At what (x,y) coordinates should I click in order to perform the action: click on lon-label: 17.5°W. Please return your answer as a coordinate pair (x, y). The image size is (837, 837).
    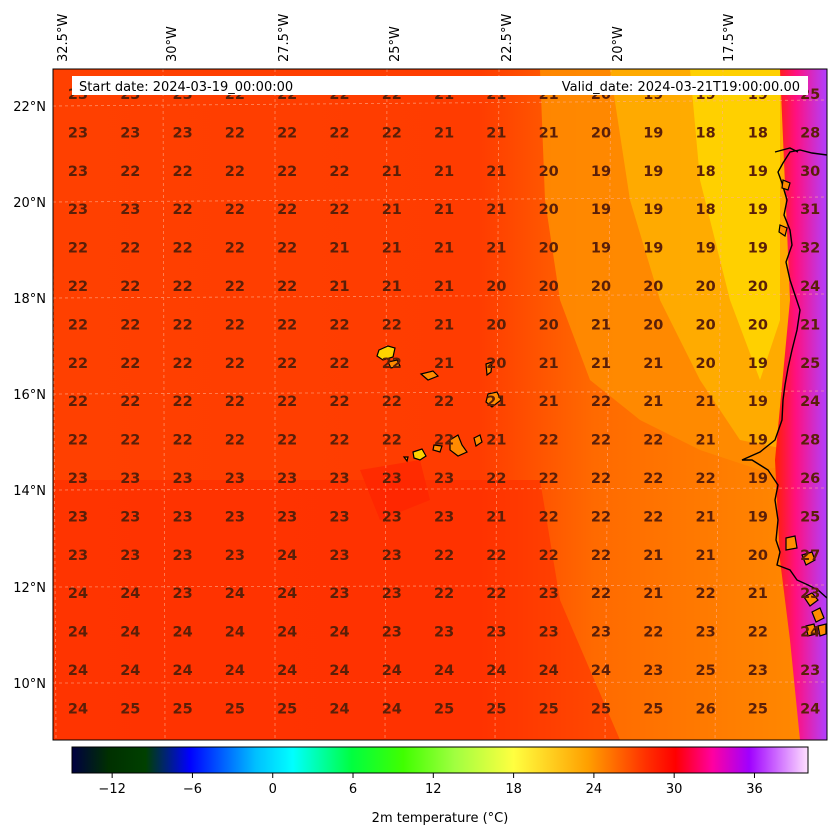
    Looking at the image, I should click on (729, 38).